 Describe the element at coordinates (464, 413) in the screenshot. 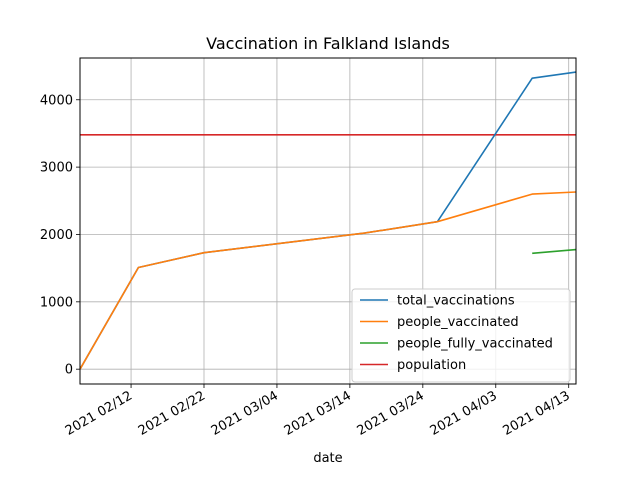

I see `x-tick-label: 2021 04/03` at that location.